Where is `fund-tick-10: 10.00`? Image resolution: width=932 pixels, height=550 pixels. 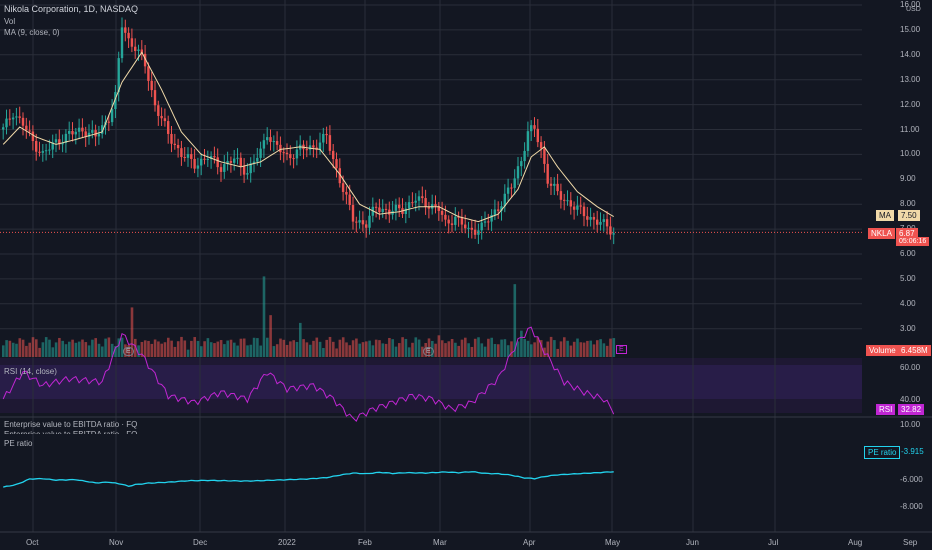
fund-tick-10: 10.00 is located at coordinates (910, 424).